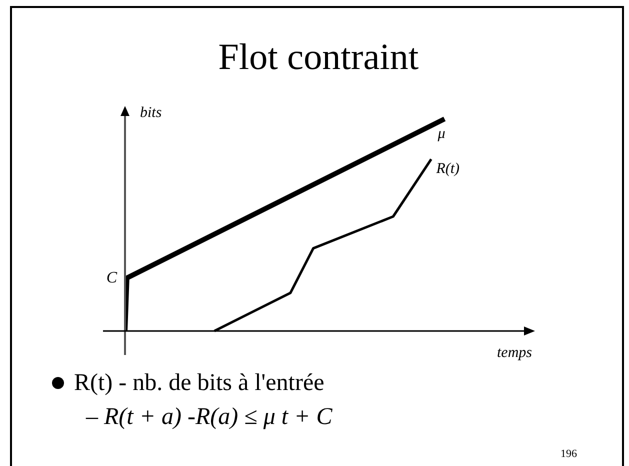  What do you see at coordinates (441, 134) in the screenshot?
I see `series-label: μ` at bounding box center [441, 134].